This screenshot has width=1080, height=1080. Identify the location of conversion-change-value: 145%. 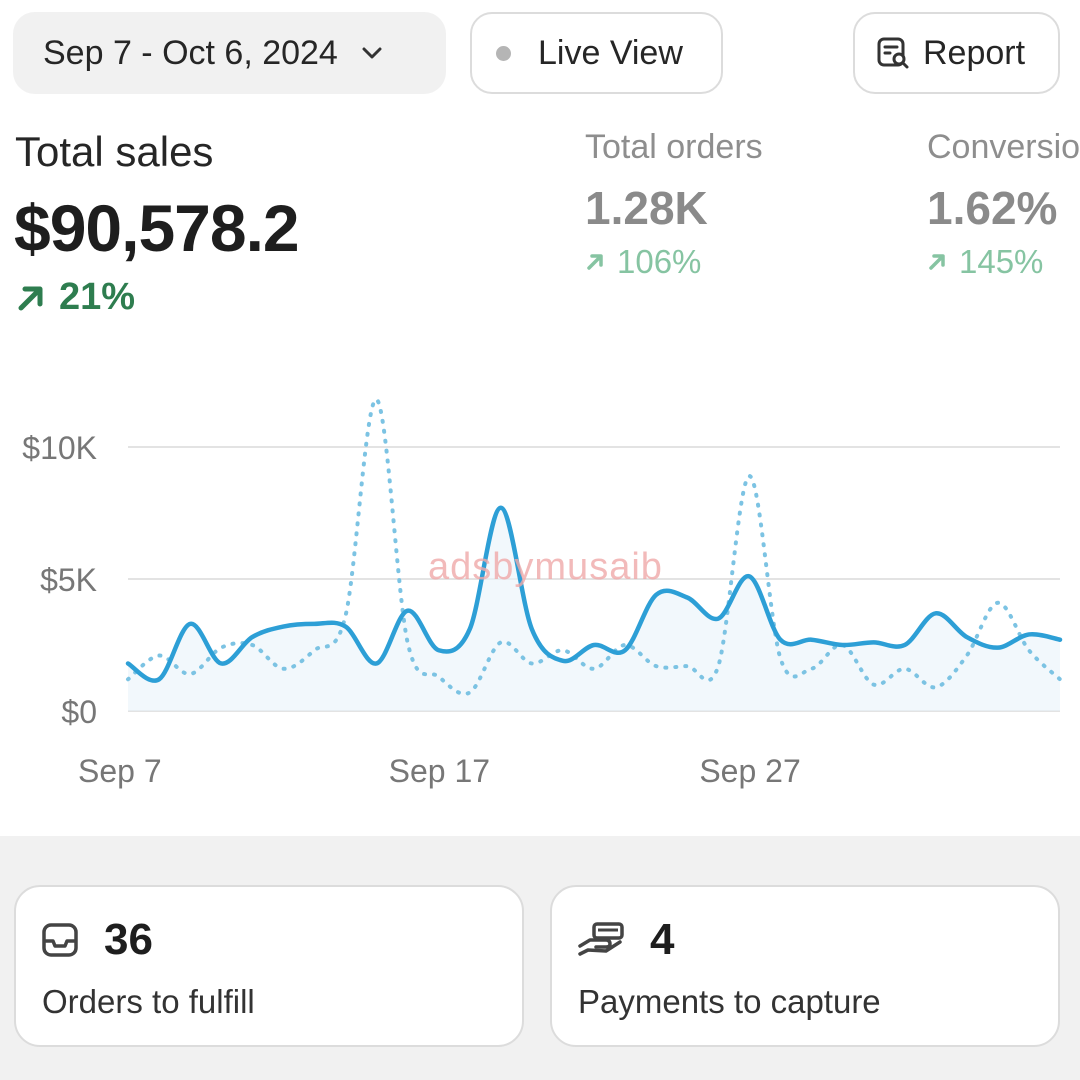
(1001, 261).